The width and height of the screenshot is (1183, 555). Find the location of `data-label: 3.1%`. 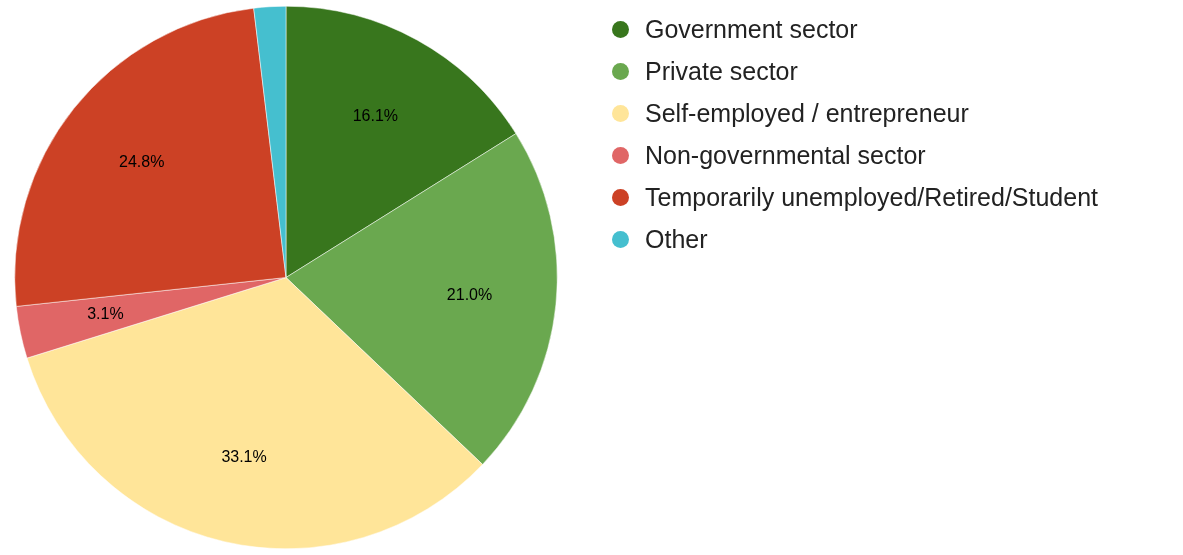

data-label: 3.1% is located at coordinates (105, 314).